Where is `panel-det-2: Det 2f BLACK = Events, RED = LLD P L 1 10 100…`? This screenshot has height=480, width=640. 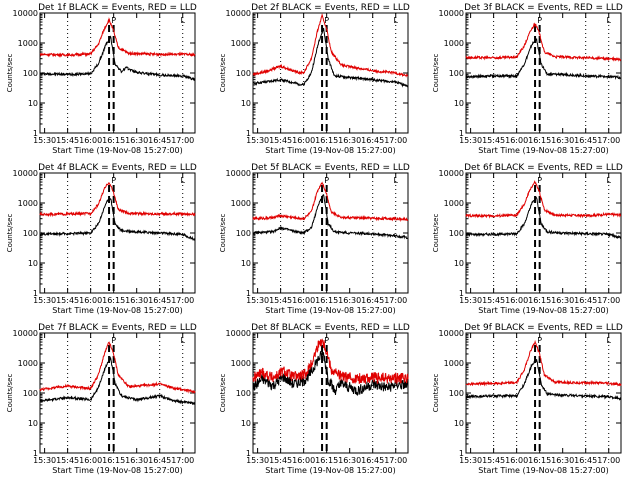 panel-det-2: Det 2f BLACK = Events, RED = LLD P L 1 10 100… is located at coordinates (314, 79).